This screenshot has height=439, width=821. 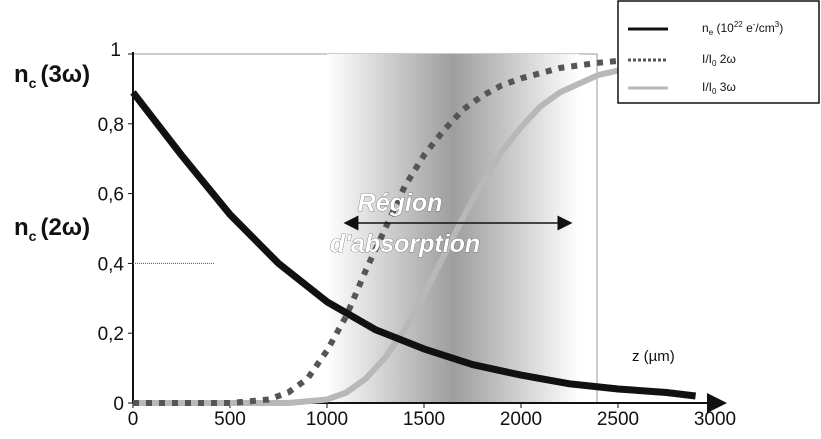 What do you see at coordinates (327, 419) in the screenshot?
I see `x-tick-label: 1000` at bounding box center [327, 419].